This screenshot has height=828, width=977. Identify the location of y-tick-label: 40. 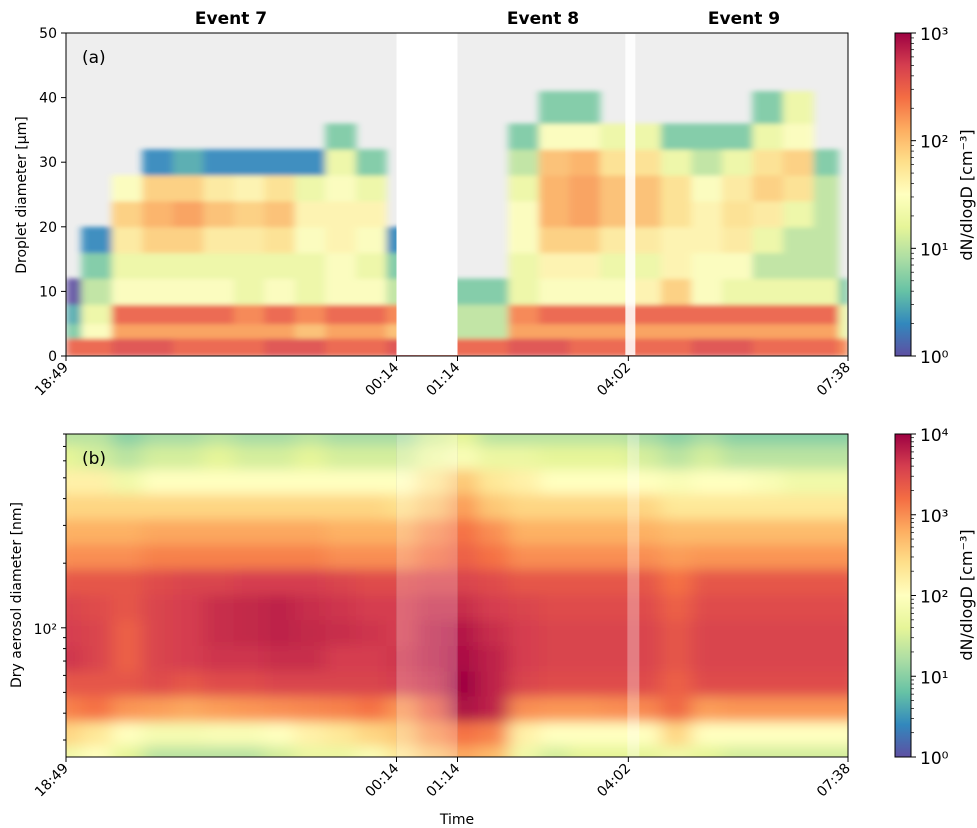
(48, 99).